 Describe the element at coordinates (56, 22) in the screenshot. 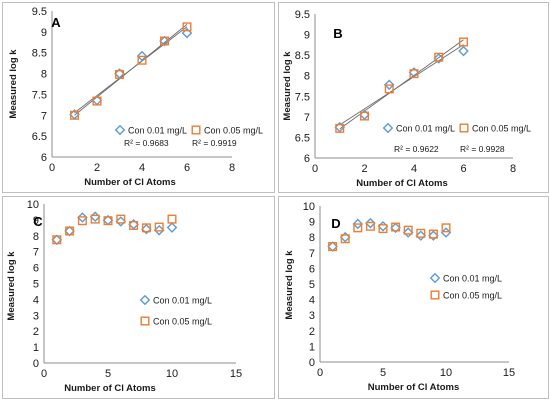

I see `panel-letter: A` at that location.